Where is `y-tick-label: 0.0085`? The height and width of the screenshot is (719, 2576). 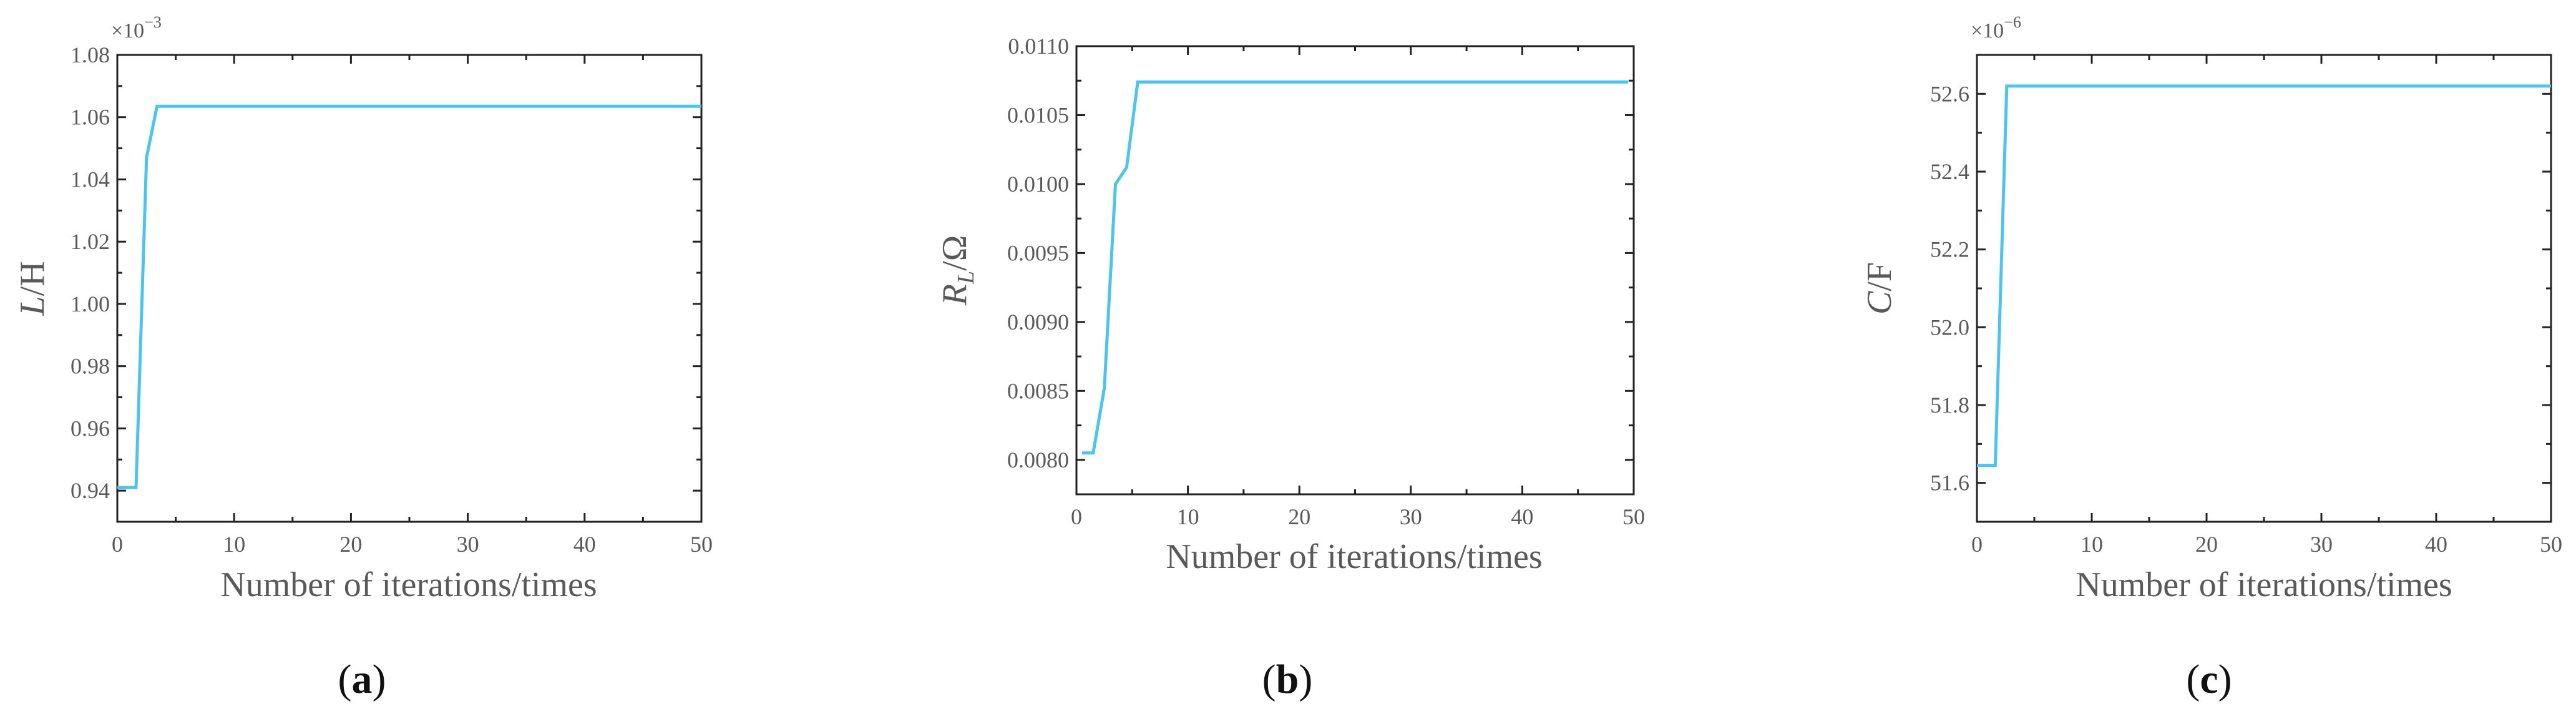
y-tick-label: 0.0085 is located at coordinates (1038, 390).